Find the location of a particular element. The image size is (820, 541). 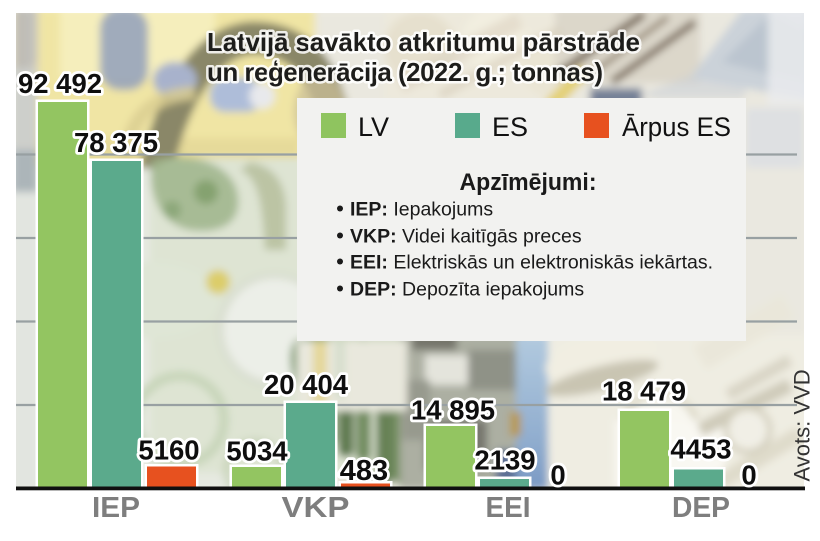

svg-text: EEI is located at coordinates (508, 508).